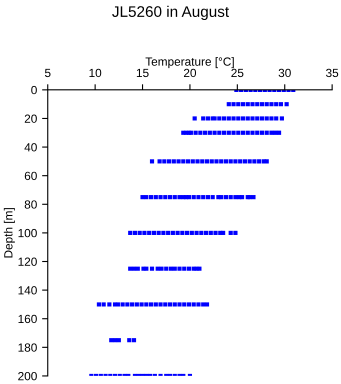  What do you see at coordinates (30, 176) in the screenshot?
I see `y-tick-label: 60` at bounding box center [30, 176].